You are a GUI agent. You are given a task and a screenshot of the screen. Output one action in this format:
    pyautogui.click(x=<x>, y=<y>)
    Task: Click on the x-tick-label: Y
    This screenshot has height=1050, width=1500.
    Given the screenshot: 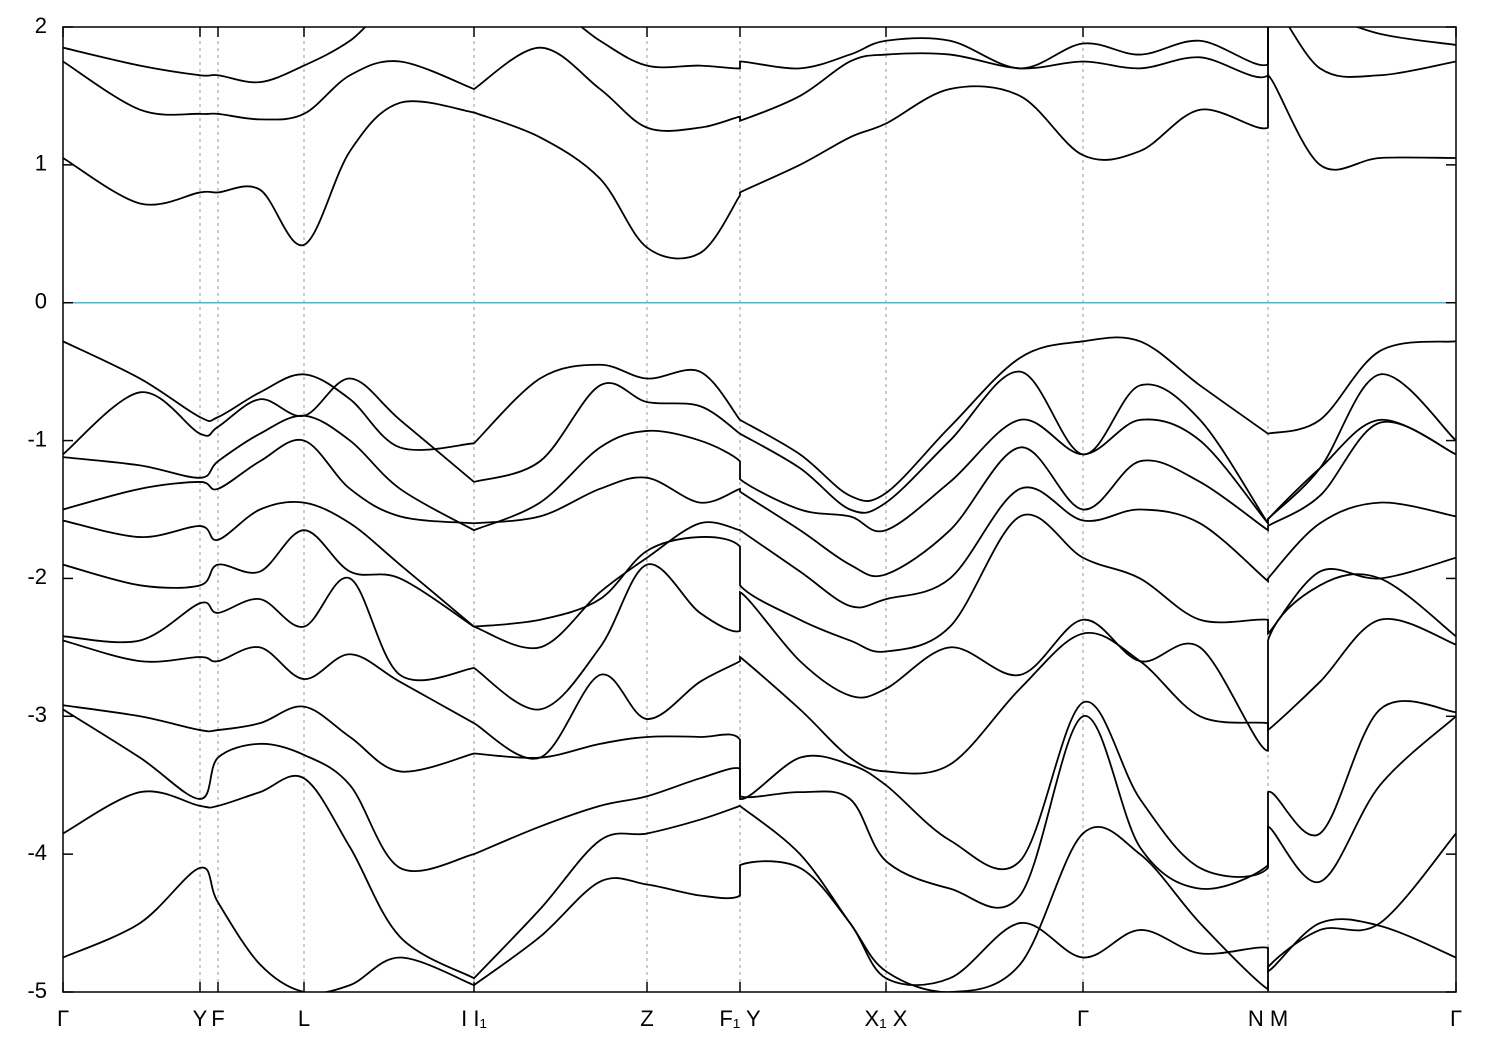 What is the action you would take?
    pyautogui.click(x=200, y=1018)
    